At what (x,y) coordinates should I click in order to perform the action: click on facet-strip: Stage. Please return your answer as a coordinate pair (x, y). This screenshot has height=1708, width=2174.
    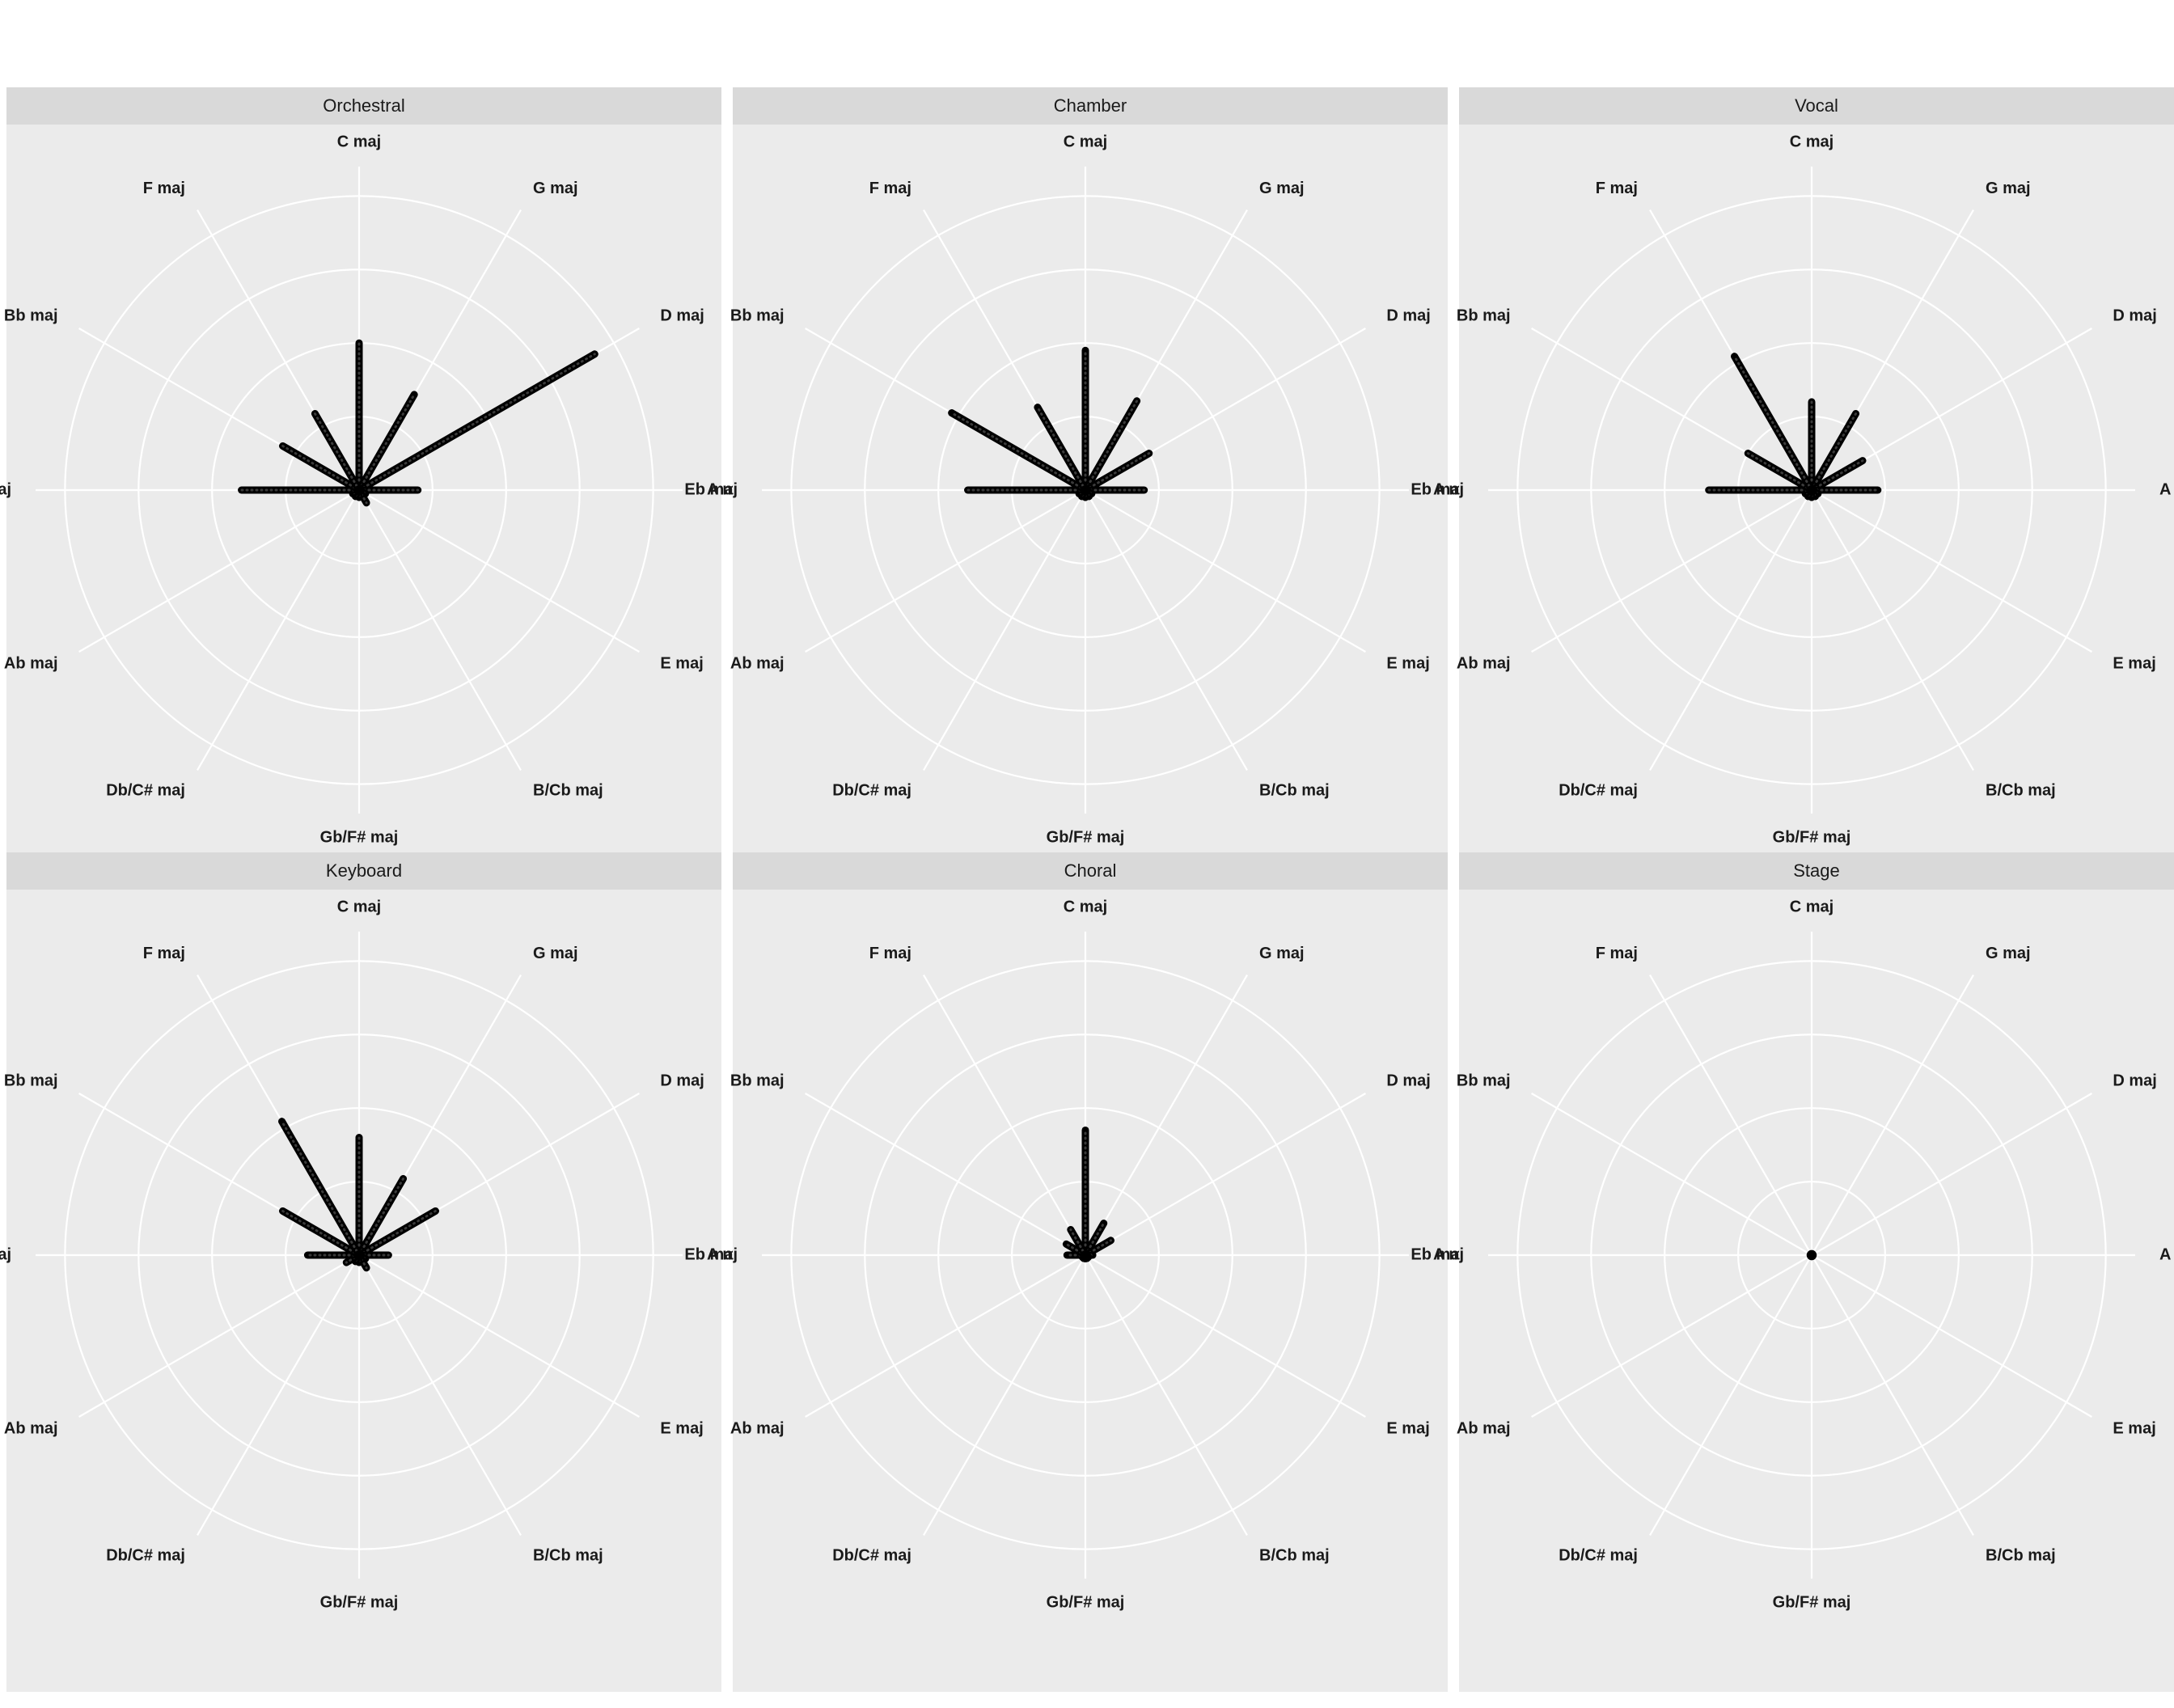
    Looking at the image, I should click on (1816, 871).